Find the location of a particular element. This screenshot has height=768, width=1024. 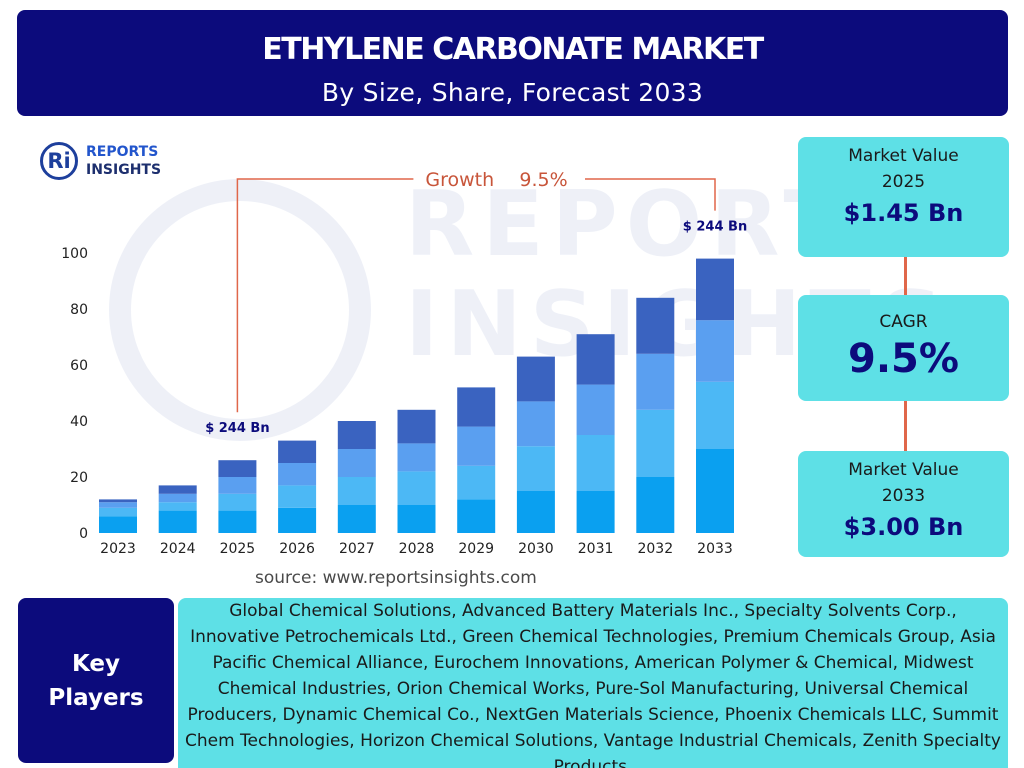

brand-line-2: INSIGHTS is located at coordinates (124, 170).